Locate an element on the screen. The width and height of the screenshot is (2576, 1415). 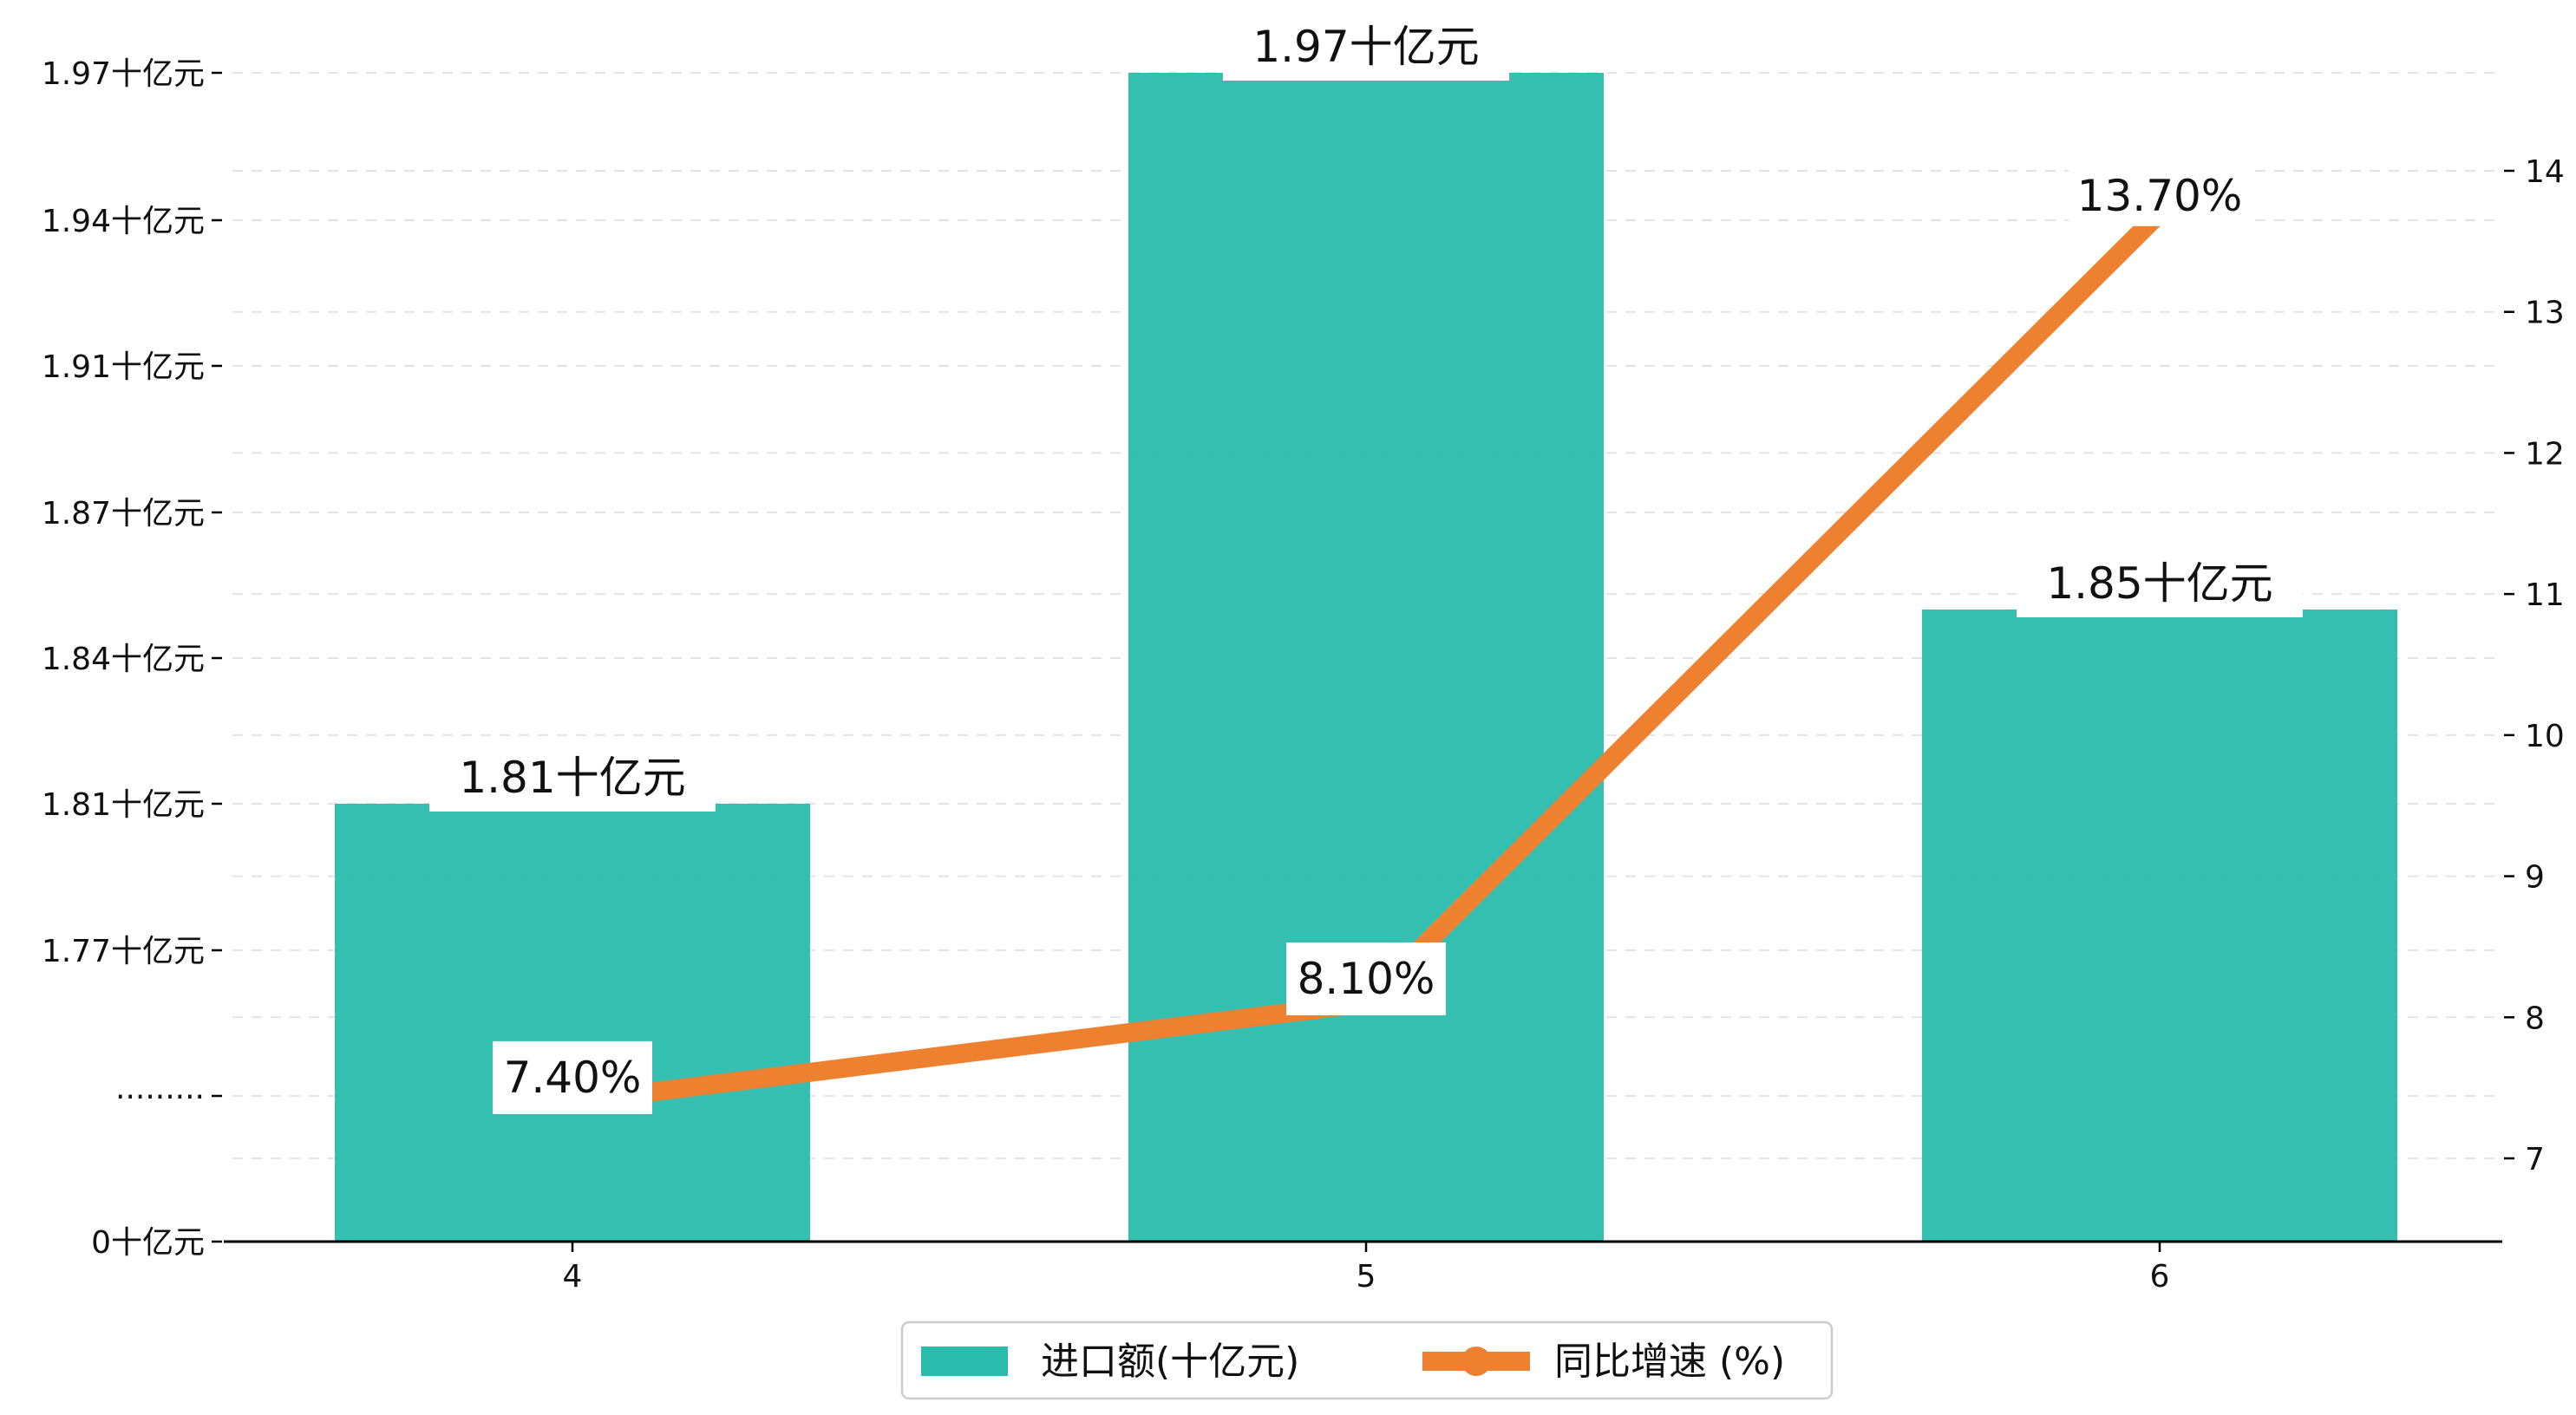
y-left-tick-label-7: 1.94十亿元 is located at coordinates (123, 221).